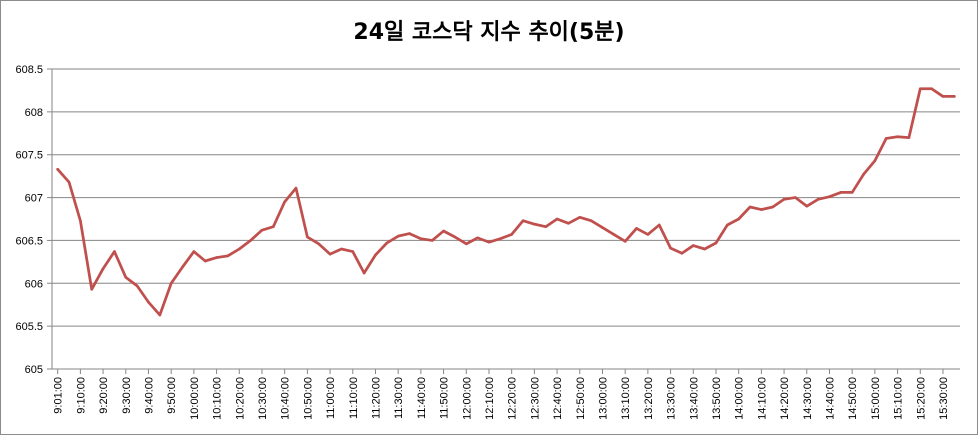 Image resolution: width=978 pixels, height=435 pixels. I want to click on x-tick-label: 10:50:00, so click(308, 398).